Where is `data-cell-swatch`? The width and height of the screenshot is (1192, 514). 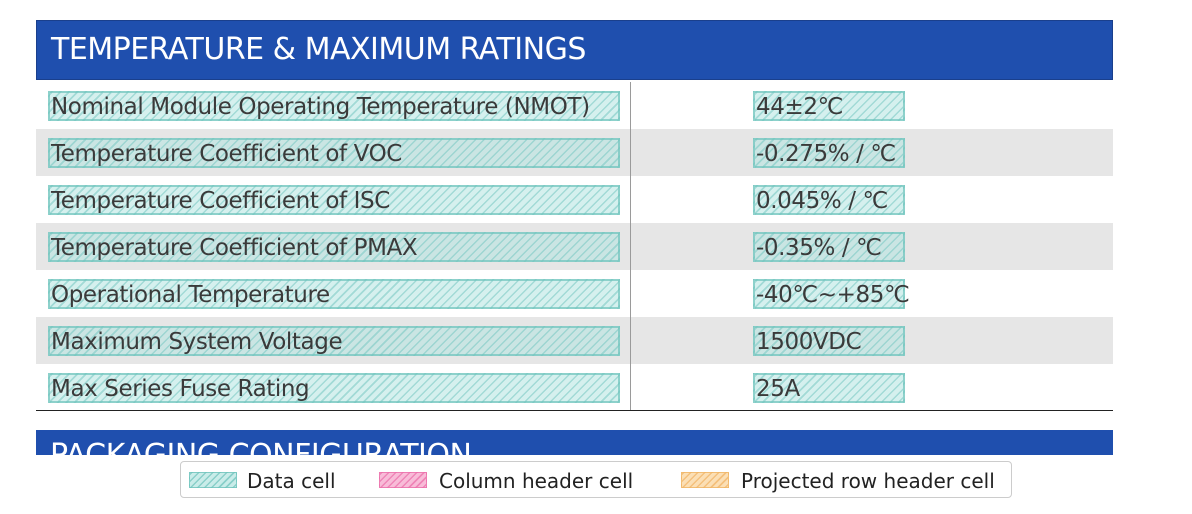 data-cell-swatch is located at coordinates (213, 480).